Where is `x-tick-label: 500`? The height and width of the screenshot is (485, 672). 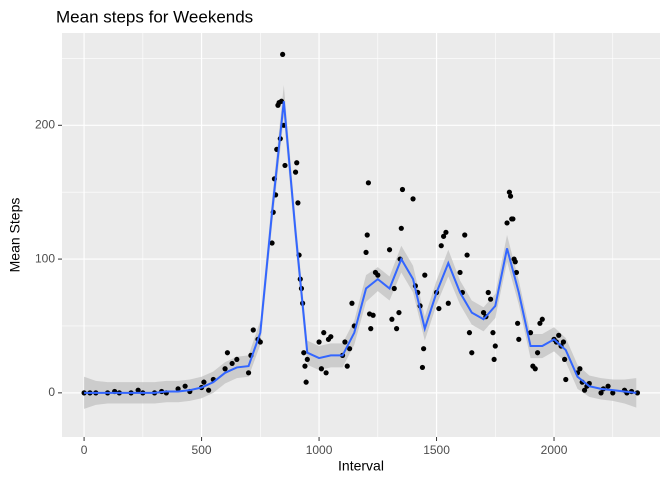 x-tick-label: 500 is located at coordinates (202, 450).